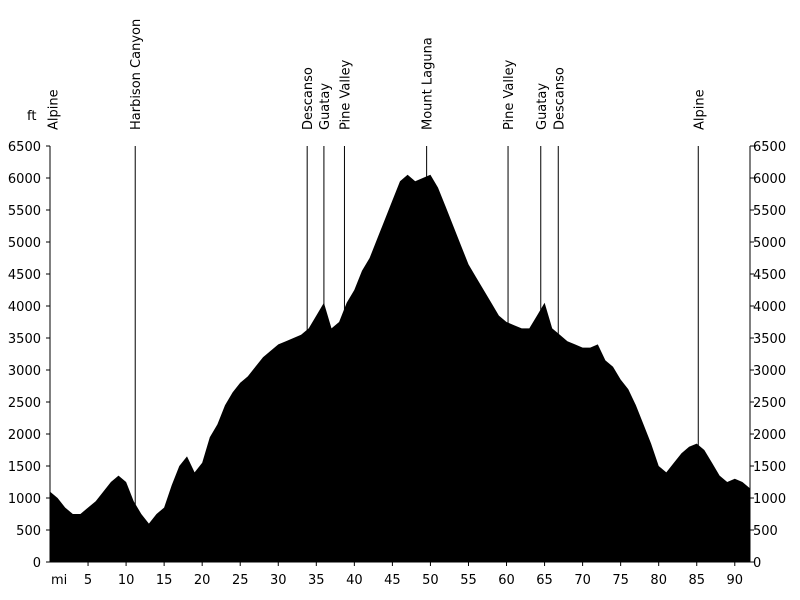 This screenshot has height=600, width=800. I want to click on x-ticks: 5 10 15 20 25 30 35 40 45 50 55 60 65 70 75 80 85 90, so click(413, 575).